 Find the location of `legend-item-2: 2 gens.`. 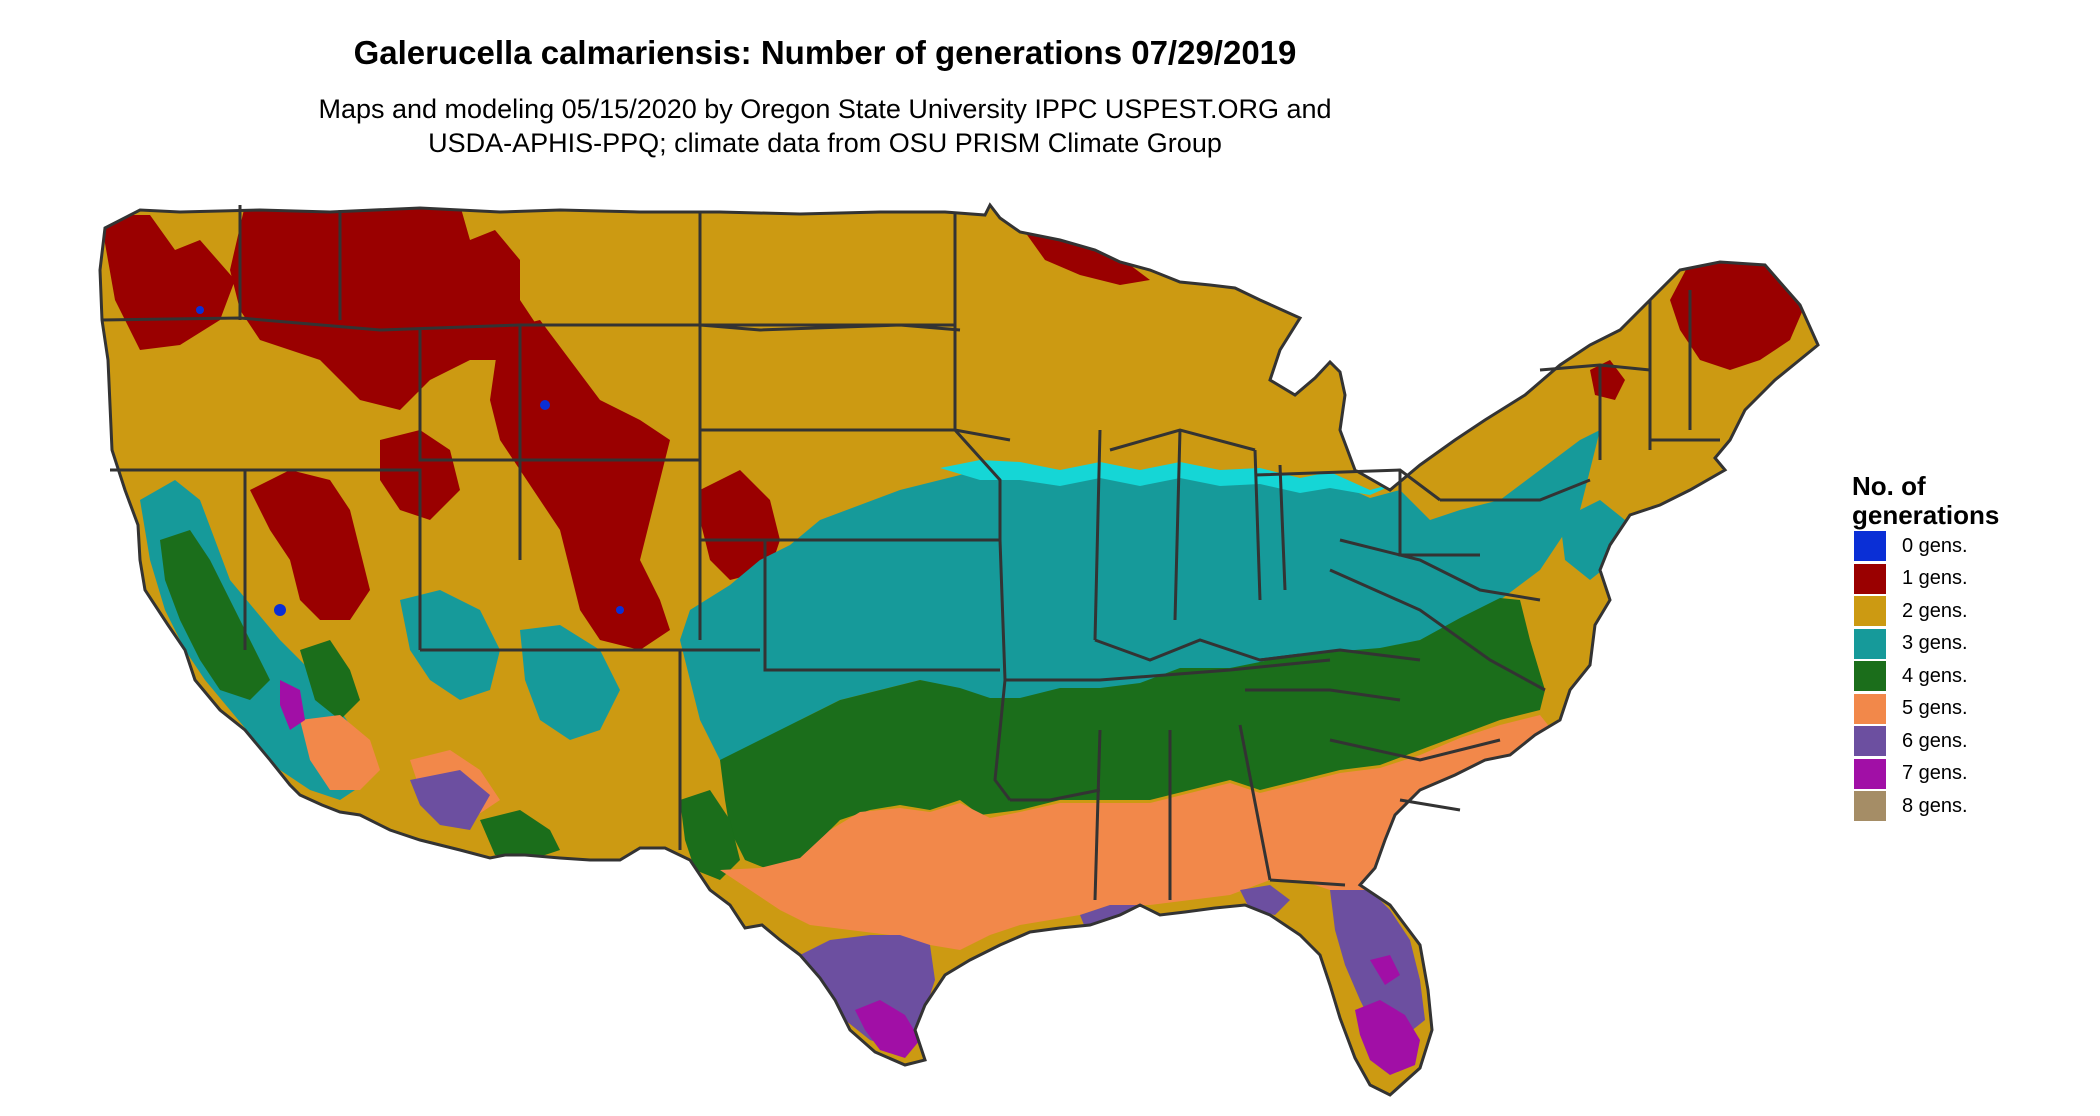

legend-item-2: 2 gens. is located at coordinates (1968, 611).